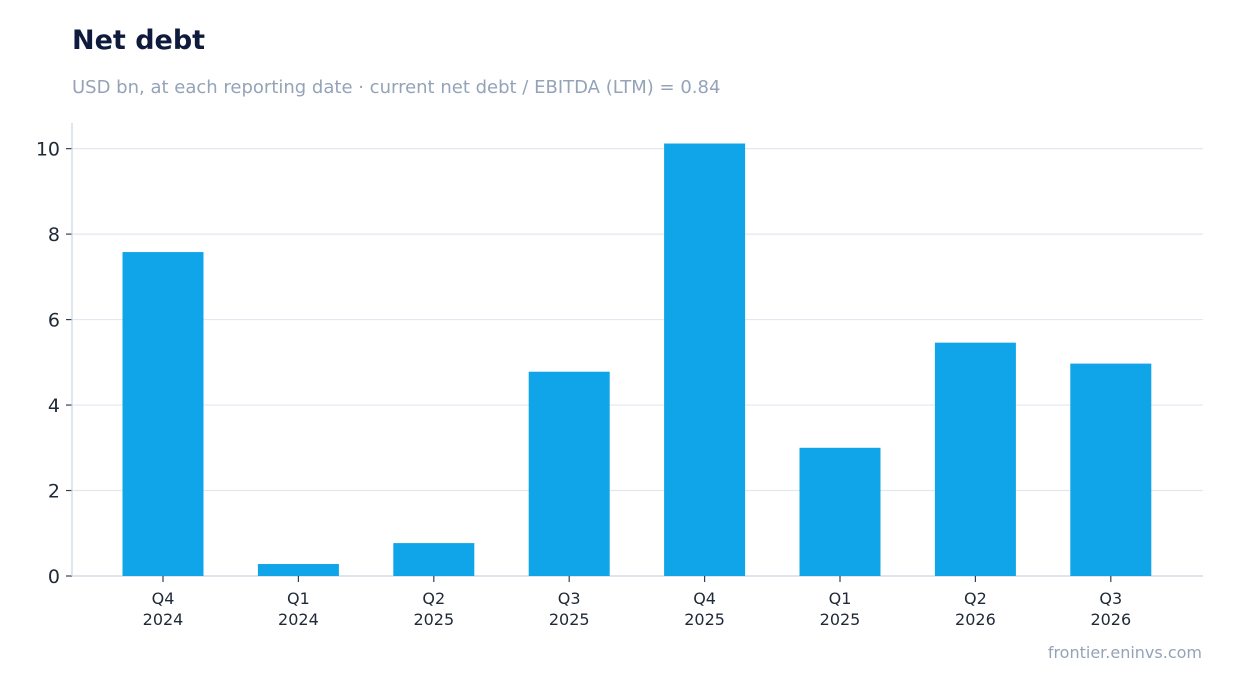  I want to click on y-tick-label: 6, so click(54, 321).